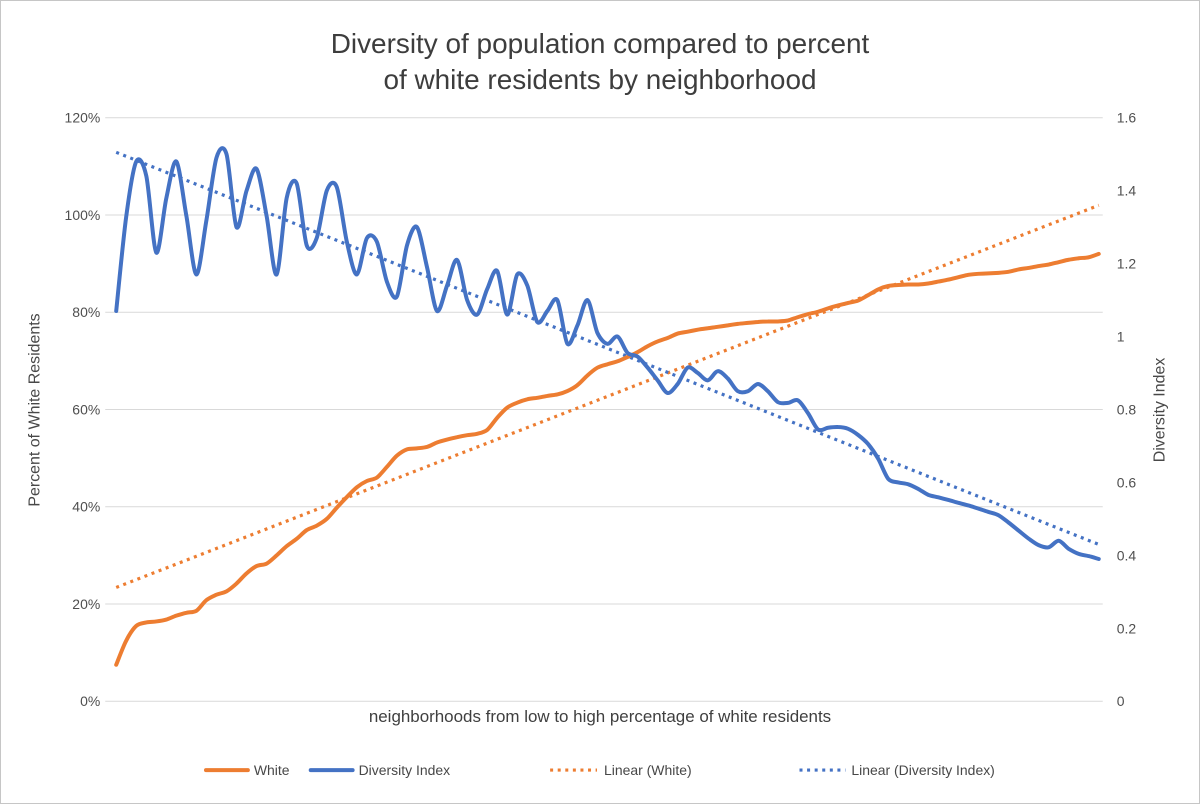 The image size is (1200, 804). What do you see at coordinates (922, 770) in the screenshot?
I see `legend-label-linear-diversity-index: Linear (Diversity Index)` at bounding box center [922, 770].